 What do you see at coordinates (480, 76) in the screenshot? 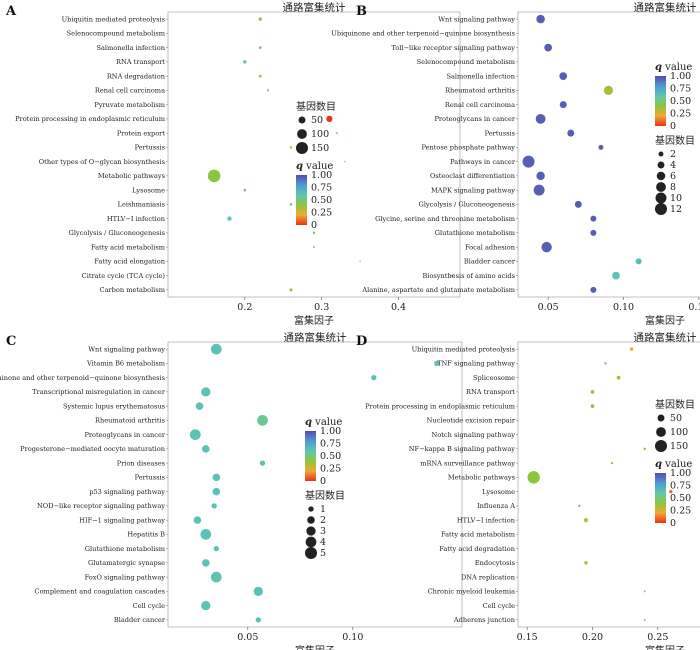
I see `category-label: Salmonella infection` at bounding box center [480, 76].